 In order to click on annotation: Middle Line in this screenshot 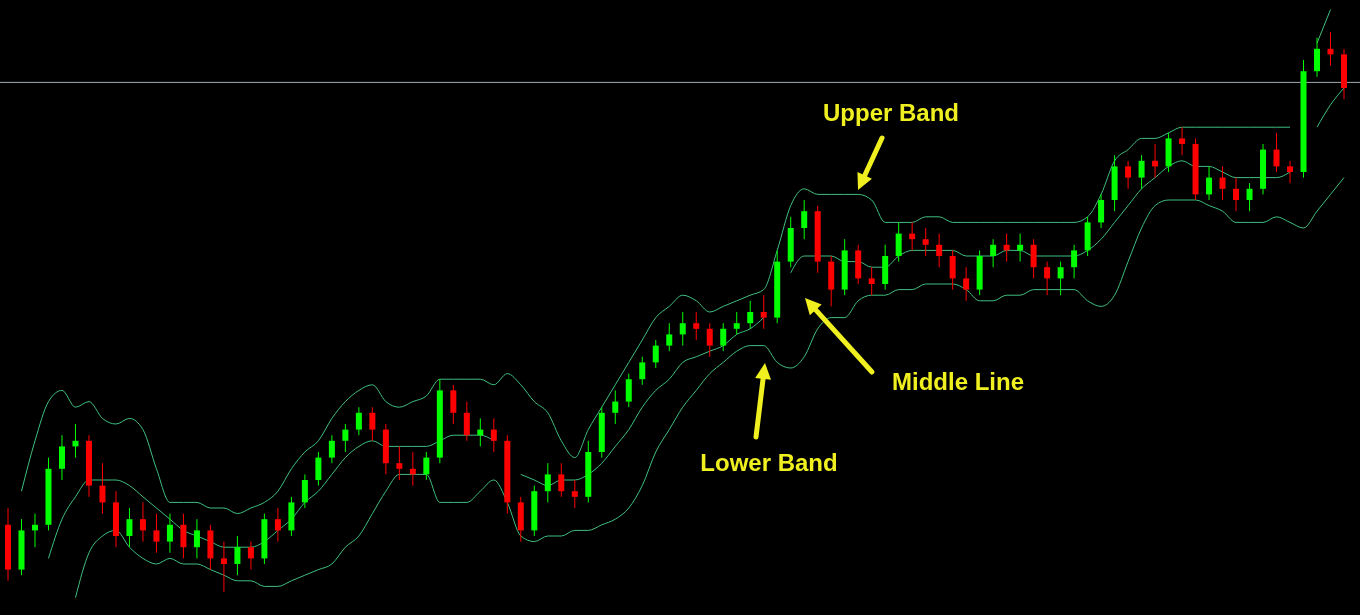, I will do `click(958, 381)`.